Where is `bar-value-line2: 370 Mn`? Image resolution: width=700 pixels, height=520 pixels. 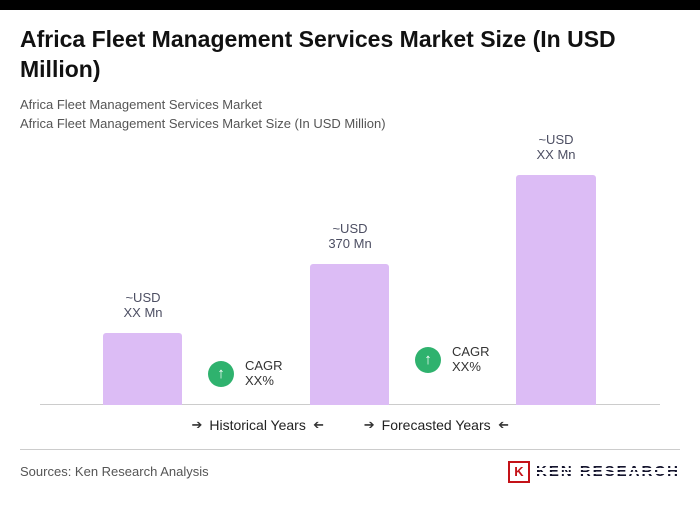
bar-value-line2: 370 Mn is located at coordinates (350, 243).